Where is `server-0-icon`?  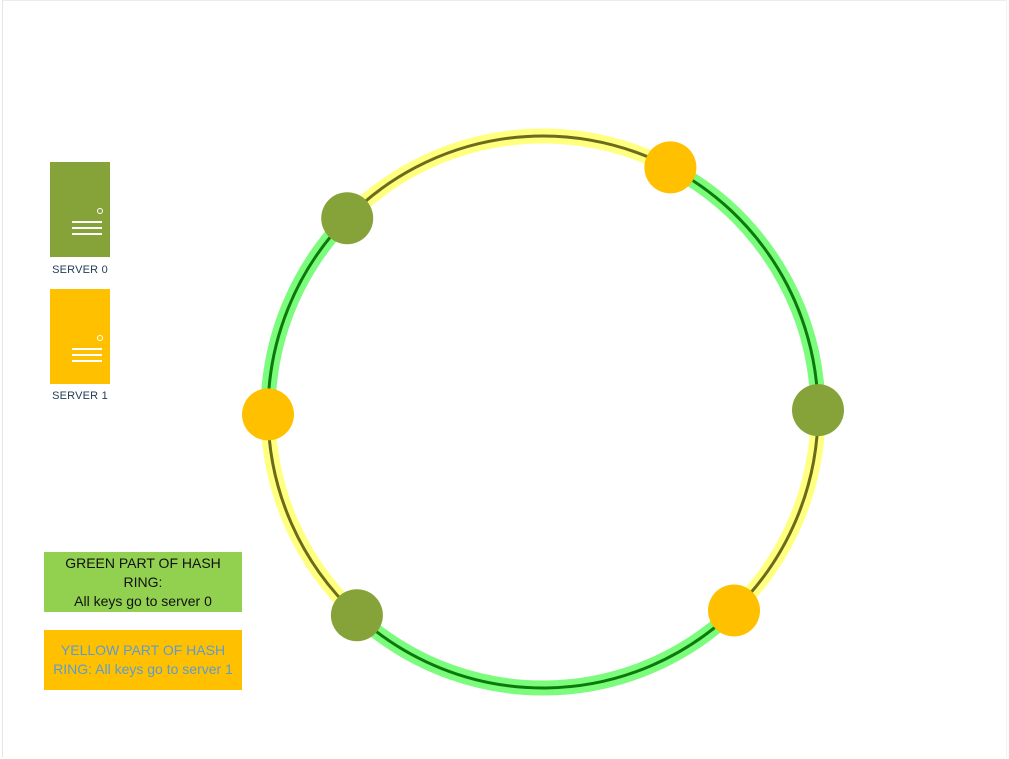
server-0-icon is located at coordinates (80, 209).